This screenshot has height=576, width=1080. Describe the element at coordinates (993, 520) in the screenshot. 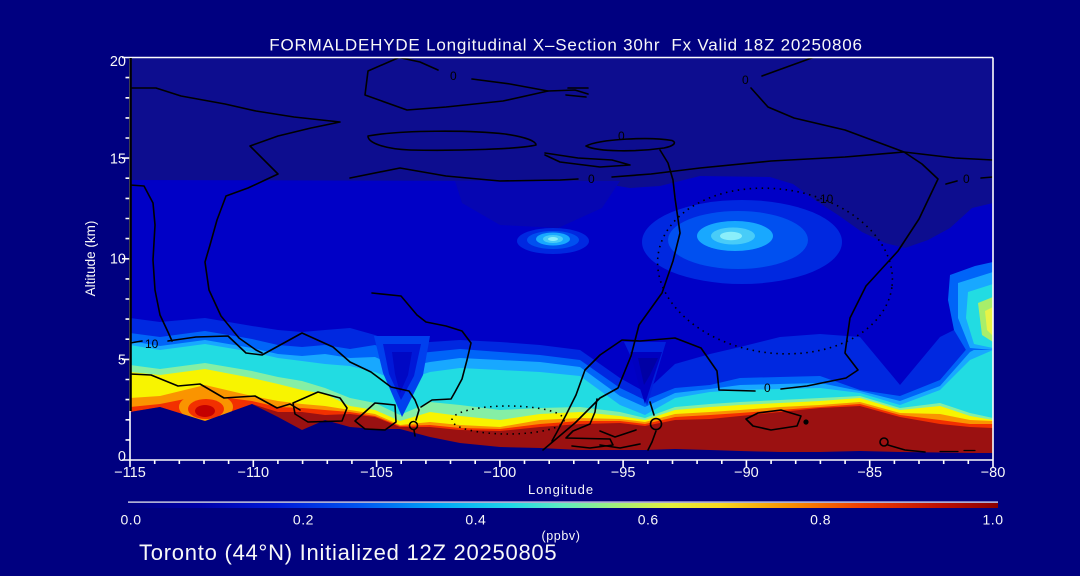

I see `svg-text: 1.0` at that location.